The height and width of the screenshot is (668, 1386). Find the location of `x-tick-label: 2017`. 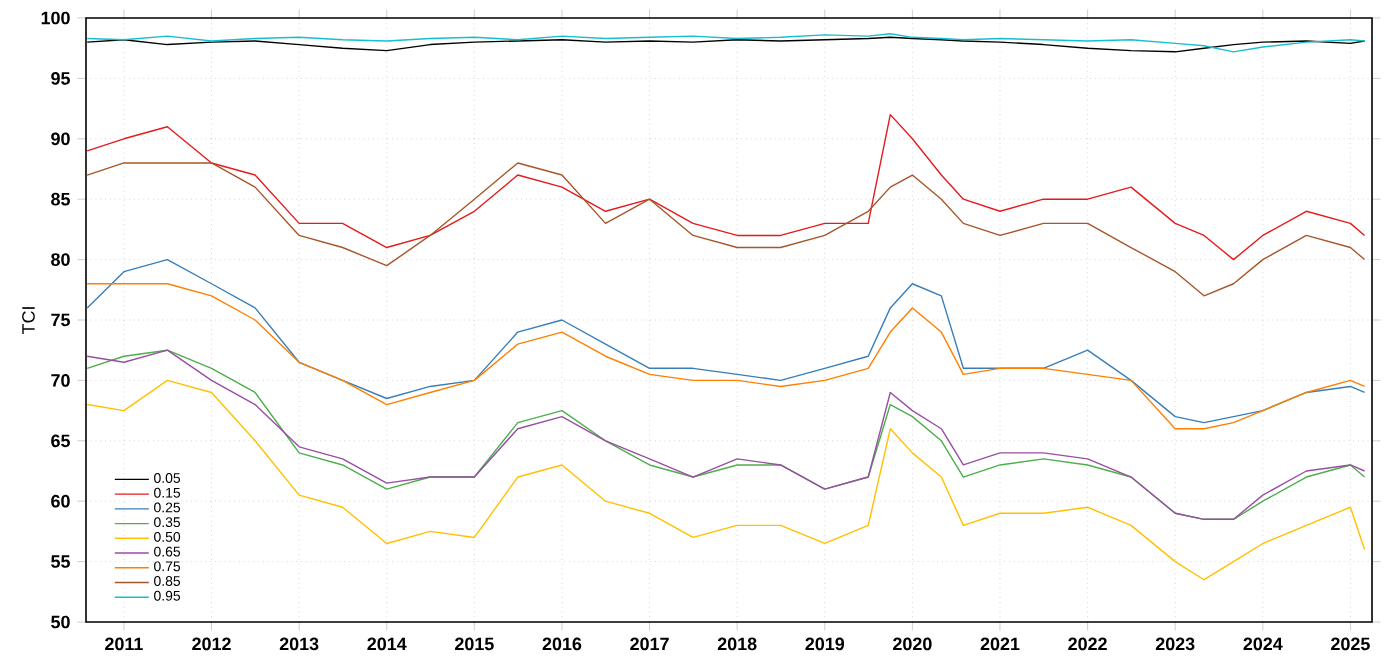

x-tick-label: 2017 is located at coordinates (649, 644).